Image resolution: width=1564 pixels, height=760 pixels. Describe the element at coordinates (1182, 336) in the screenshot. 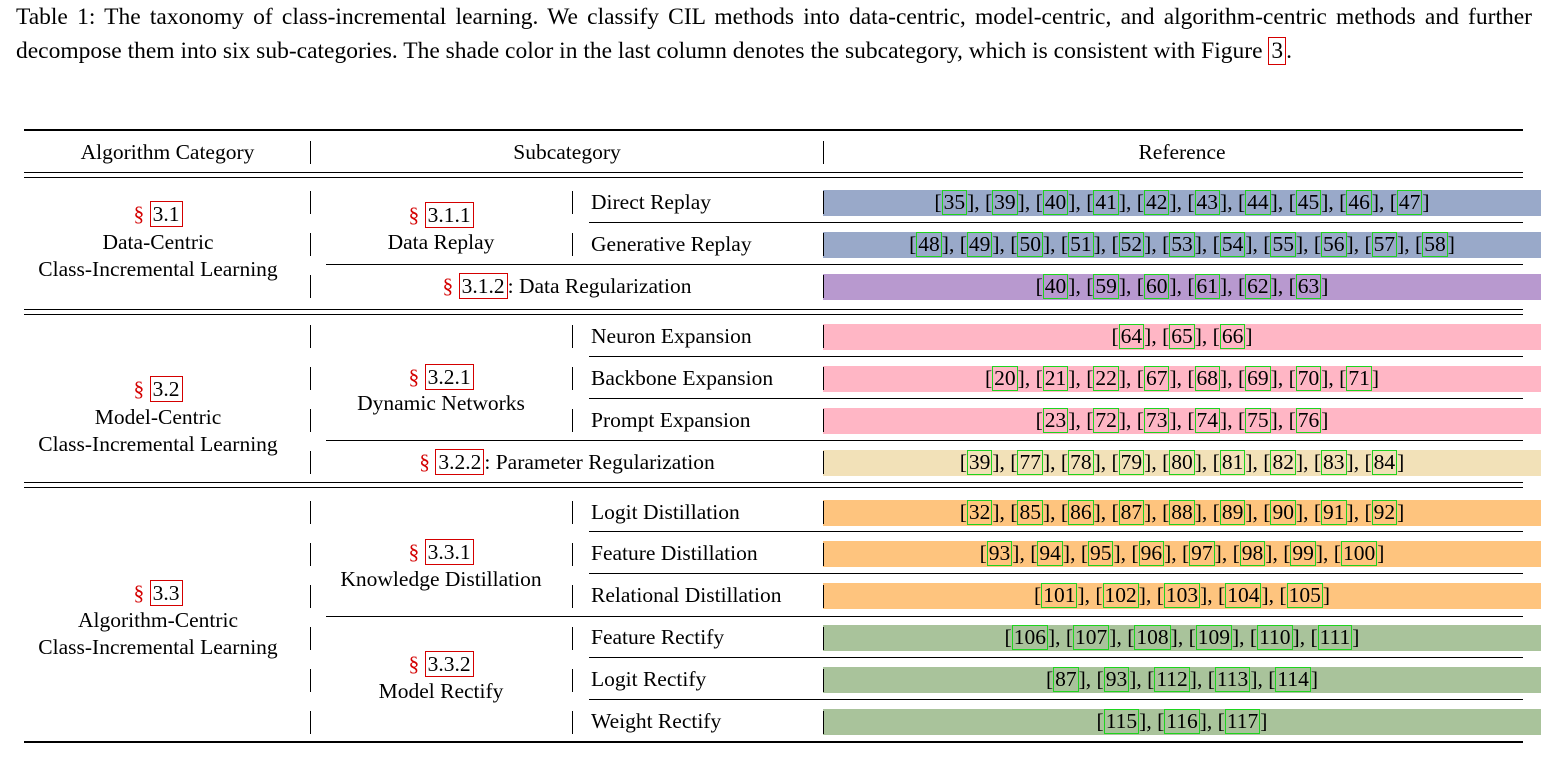

I see `citation-link: 65` at that location.